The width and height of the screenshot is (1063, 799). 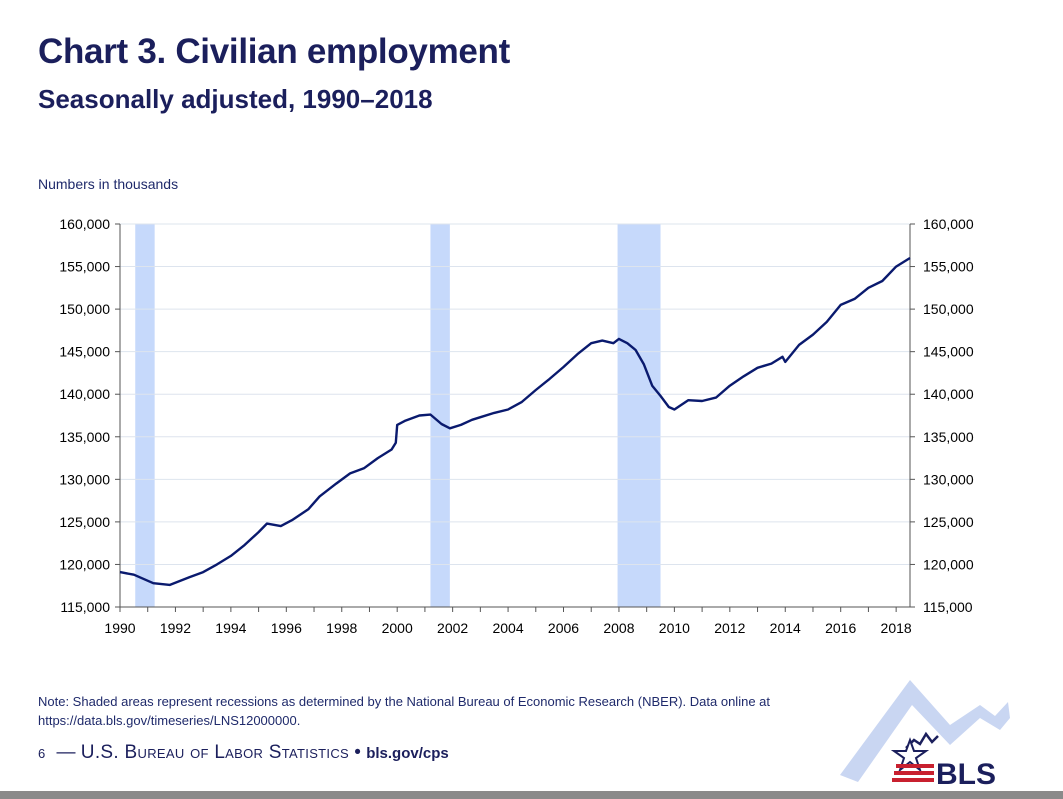 I want to click on page-number: 6, so click(x=42, y=753).